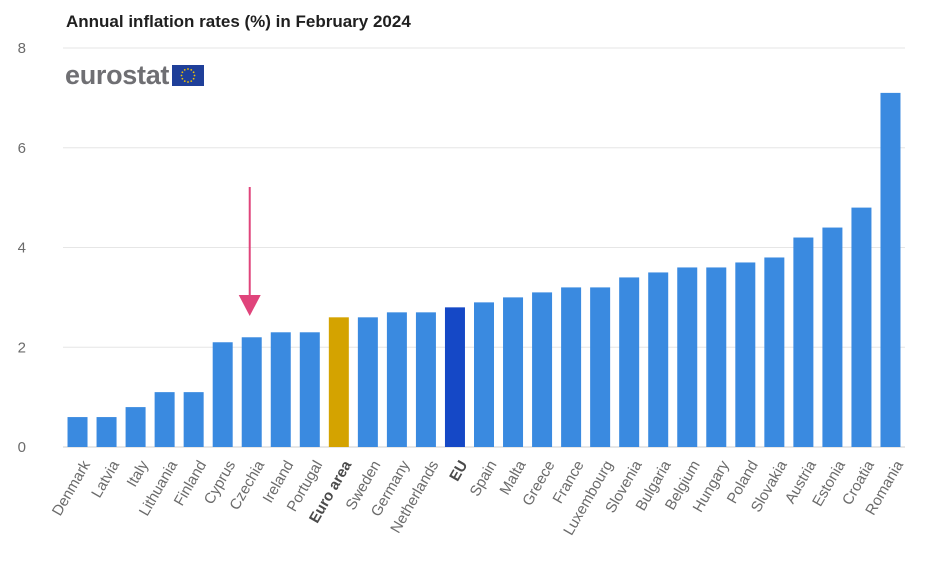 The height and width of the screenshot is (563, 929). Describe the element at coordinates (367, 382) in the screenshot. I see `bar-sweden` at that location.